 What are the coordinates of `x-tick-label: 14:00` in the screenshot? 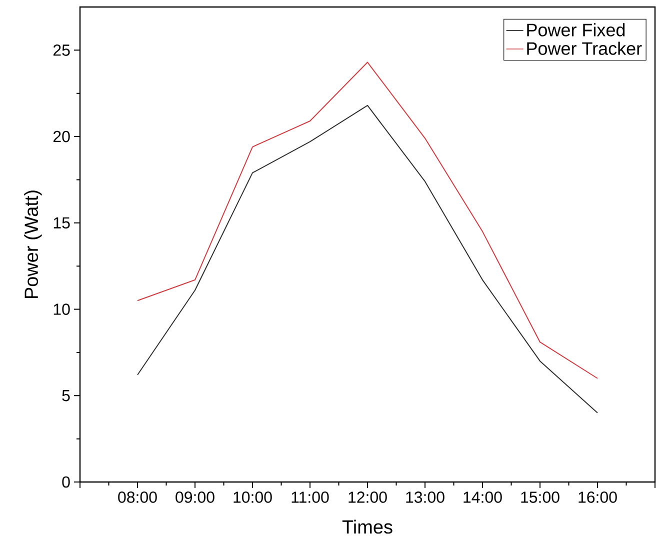 It's located at (483, 497).